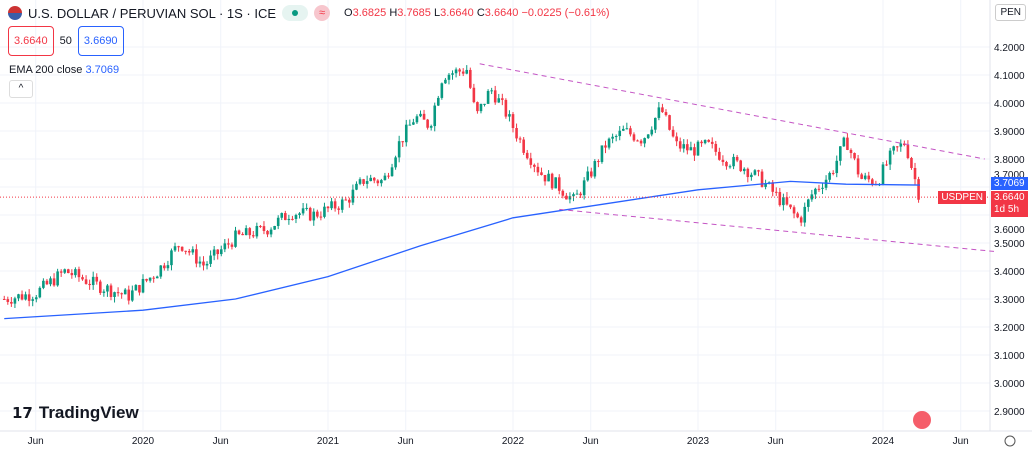 This screenshot has height=454, width=1032. What do you see at coordinates (322, 13) in the screenshot?
I see `wave-icon: ≈` at bounding box center [322, 13].